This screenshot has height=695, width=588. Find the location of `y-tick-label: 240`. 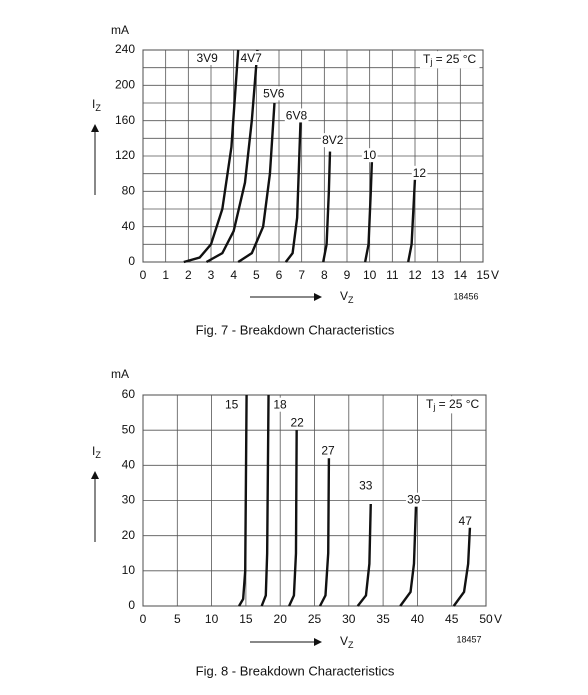

y-tick-label: 240 is located at coordinates (125, 49).